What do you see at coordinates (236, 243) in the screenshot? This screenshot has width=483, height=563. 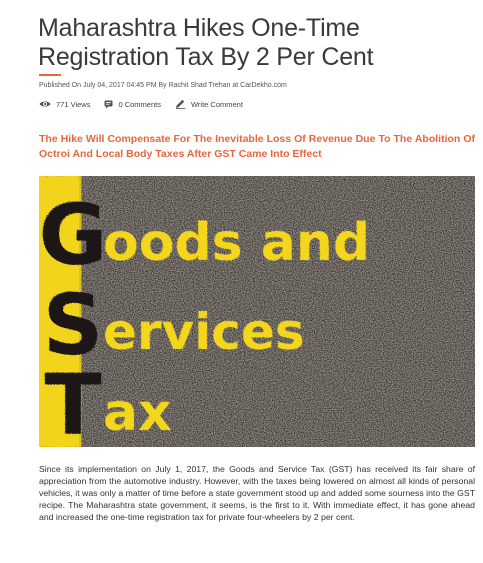 I see `line-goods-and: oods and` at bounding box center [236, 243].